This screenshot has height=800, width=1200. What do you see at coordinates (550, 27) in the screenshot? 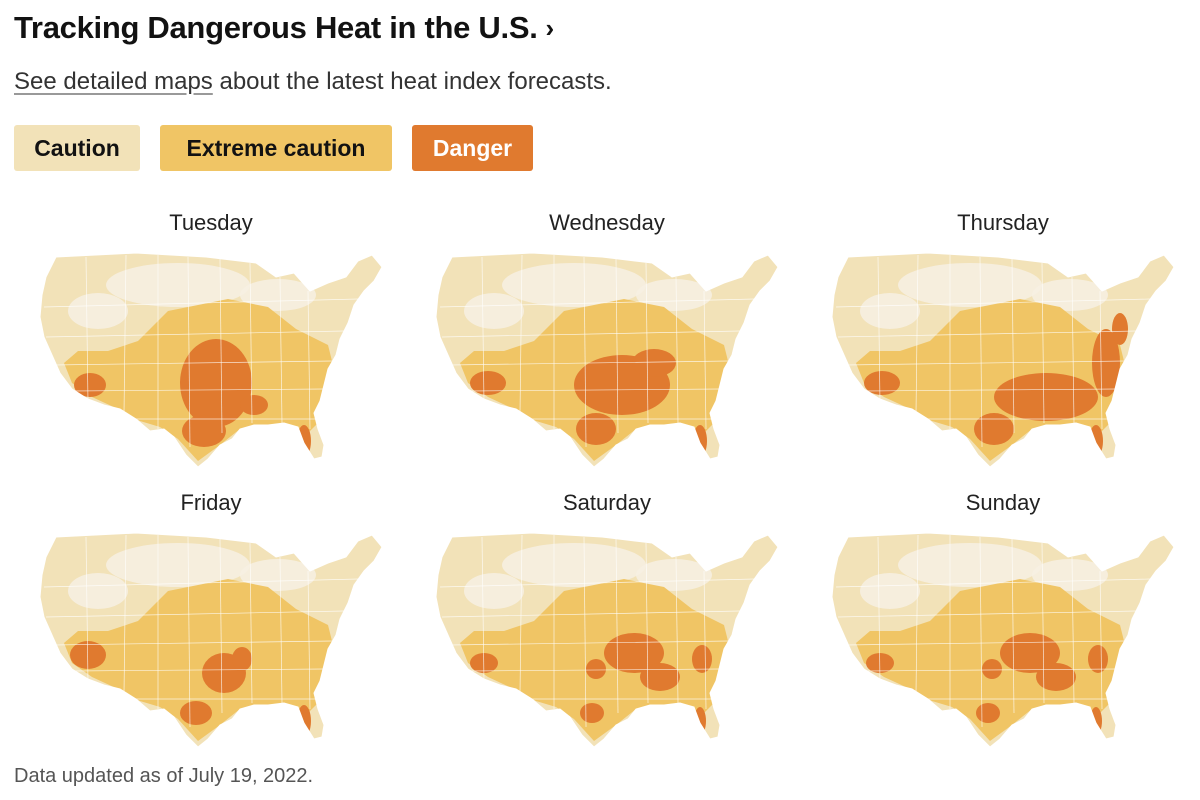
I see `chevron-right-icon: ›` at bounding box center [550, 27].